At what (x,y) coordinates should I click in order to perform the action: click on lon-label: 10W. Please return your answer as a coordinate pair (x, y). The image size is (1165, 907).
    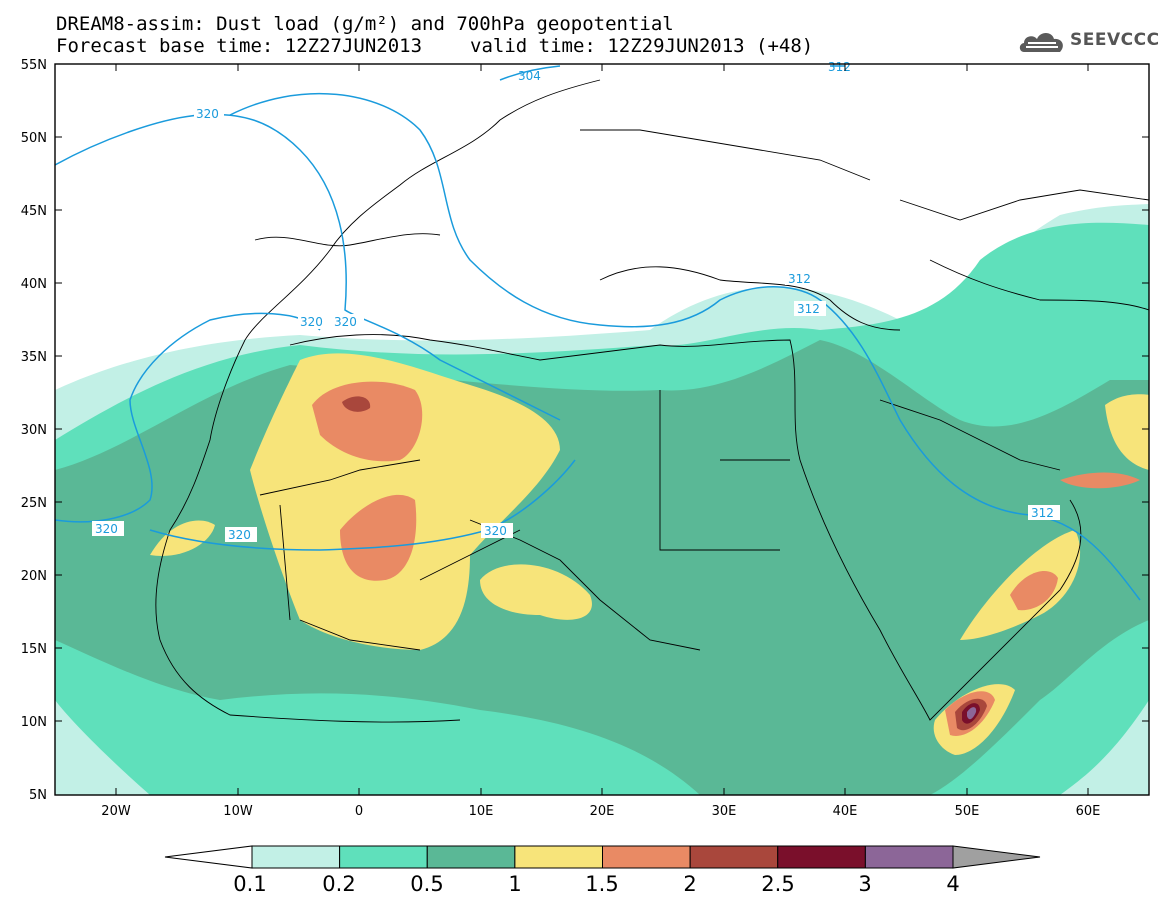
    Looking at the image, I should click on (238, 811).